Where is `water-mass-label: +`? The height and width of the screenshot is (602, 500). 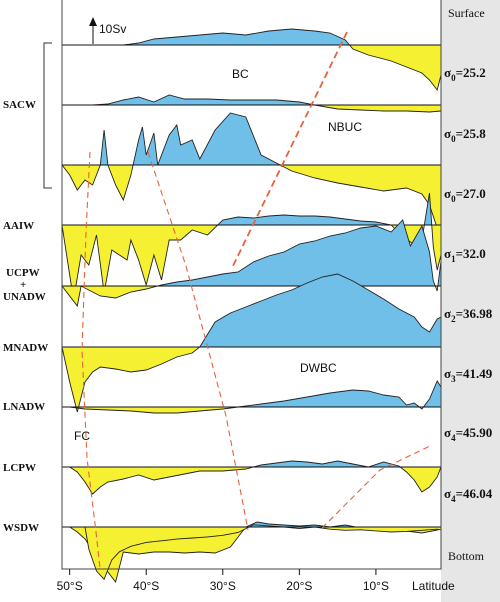
water-mass-label: + is located at coordinates (23, 285).